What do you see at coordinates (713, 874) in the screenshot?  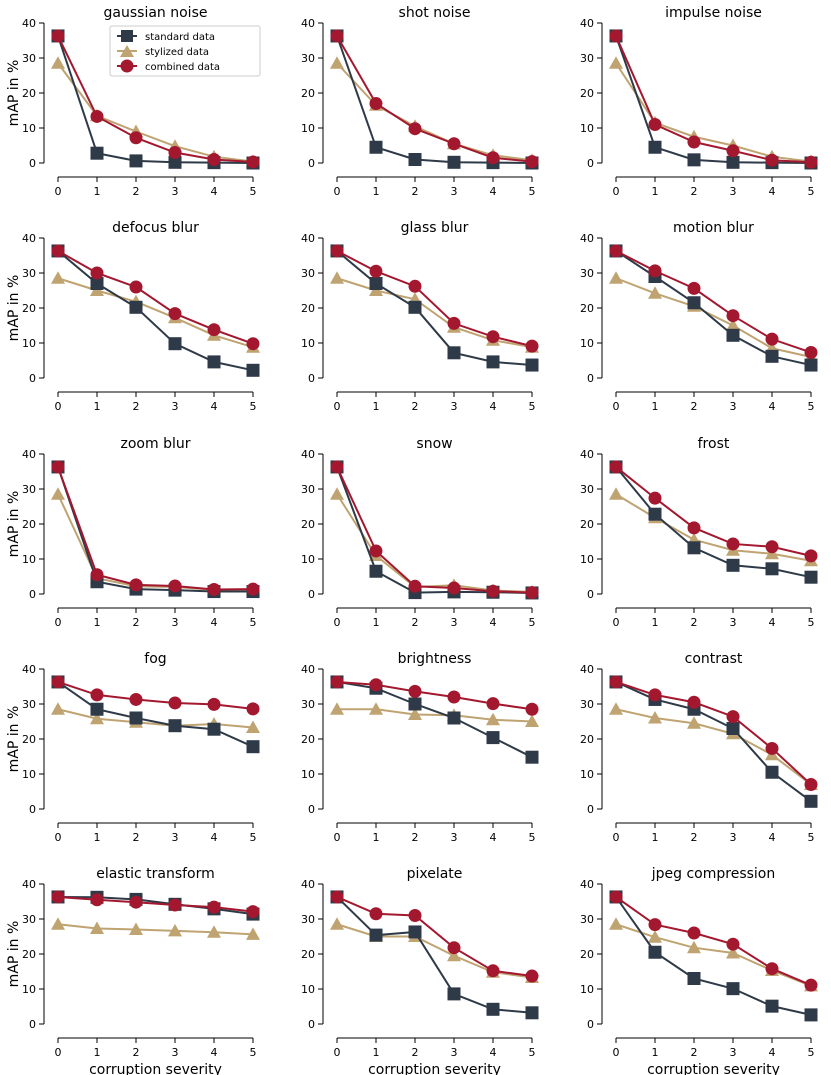 I see `panel-title: jpeg compression` at bounding box center [713, 874].